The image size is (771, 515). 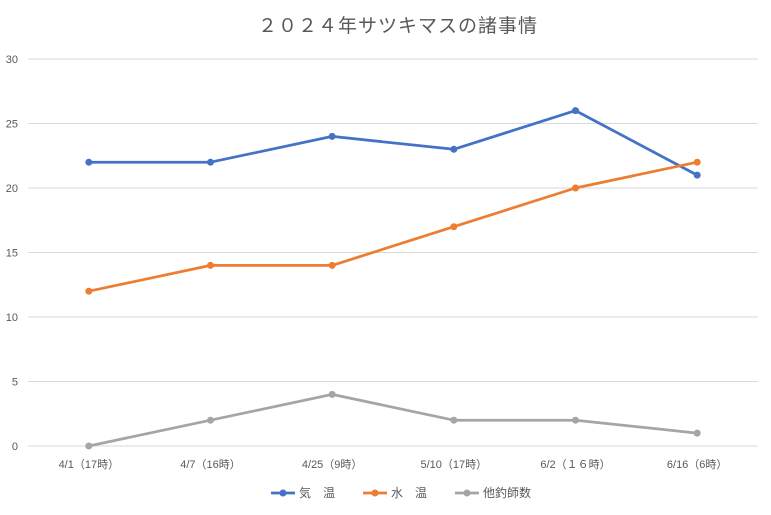 I want to click on y-tick-label: 15, so click(x=12, y=254).